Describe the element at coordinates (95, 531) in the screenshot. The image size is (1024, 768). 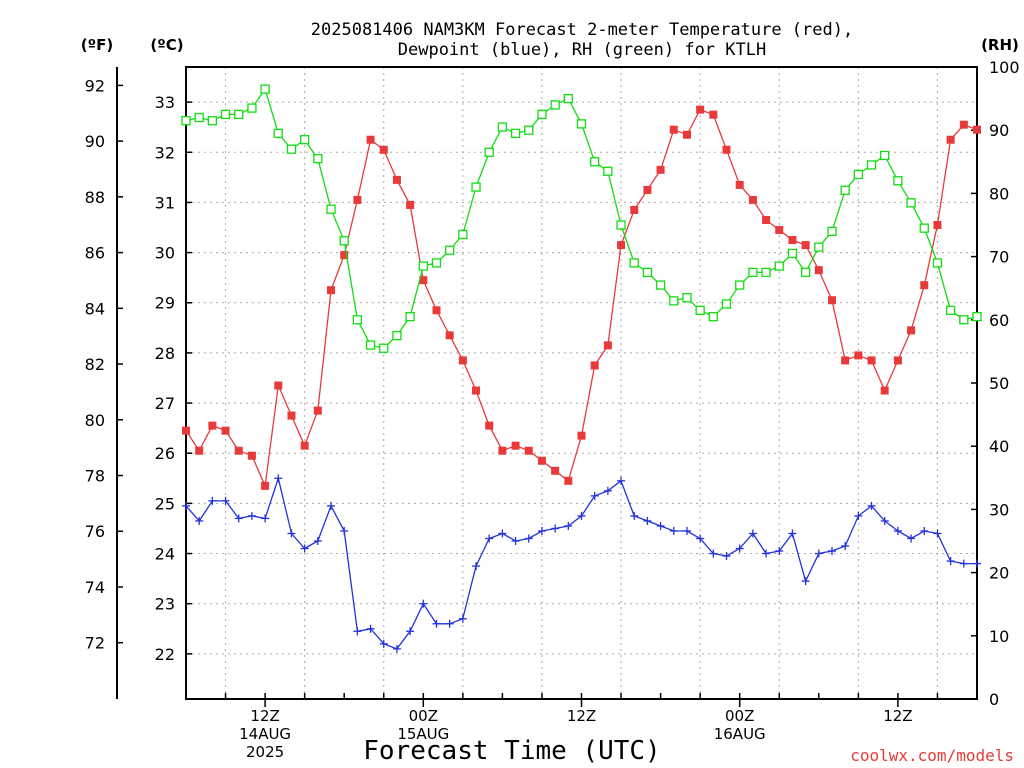
I see `fahrenheit-tick-label: 76` at that location.